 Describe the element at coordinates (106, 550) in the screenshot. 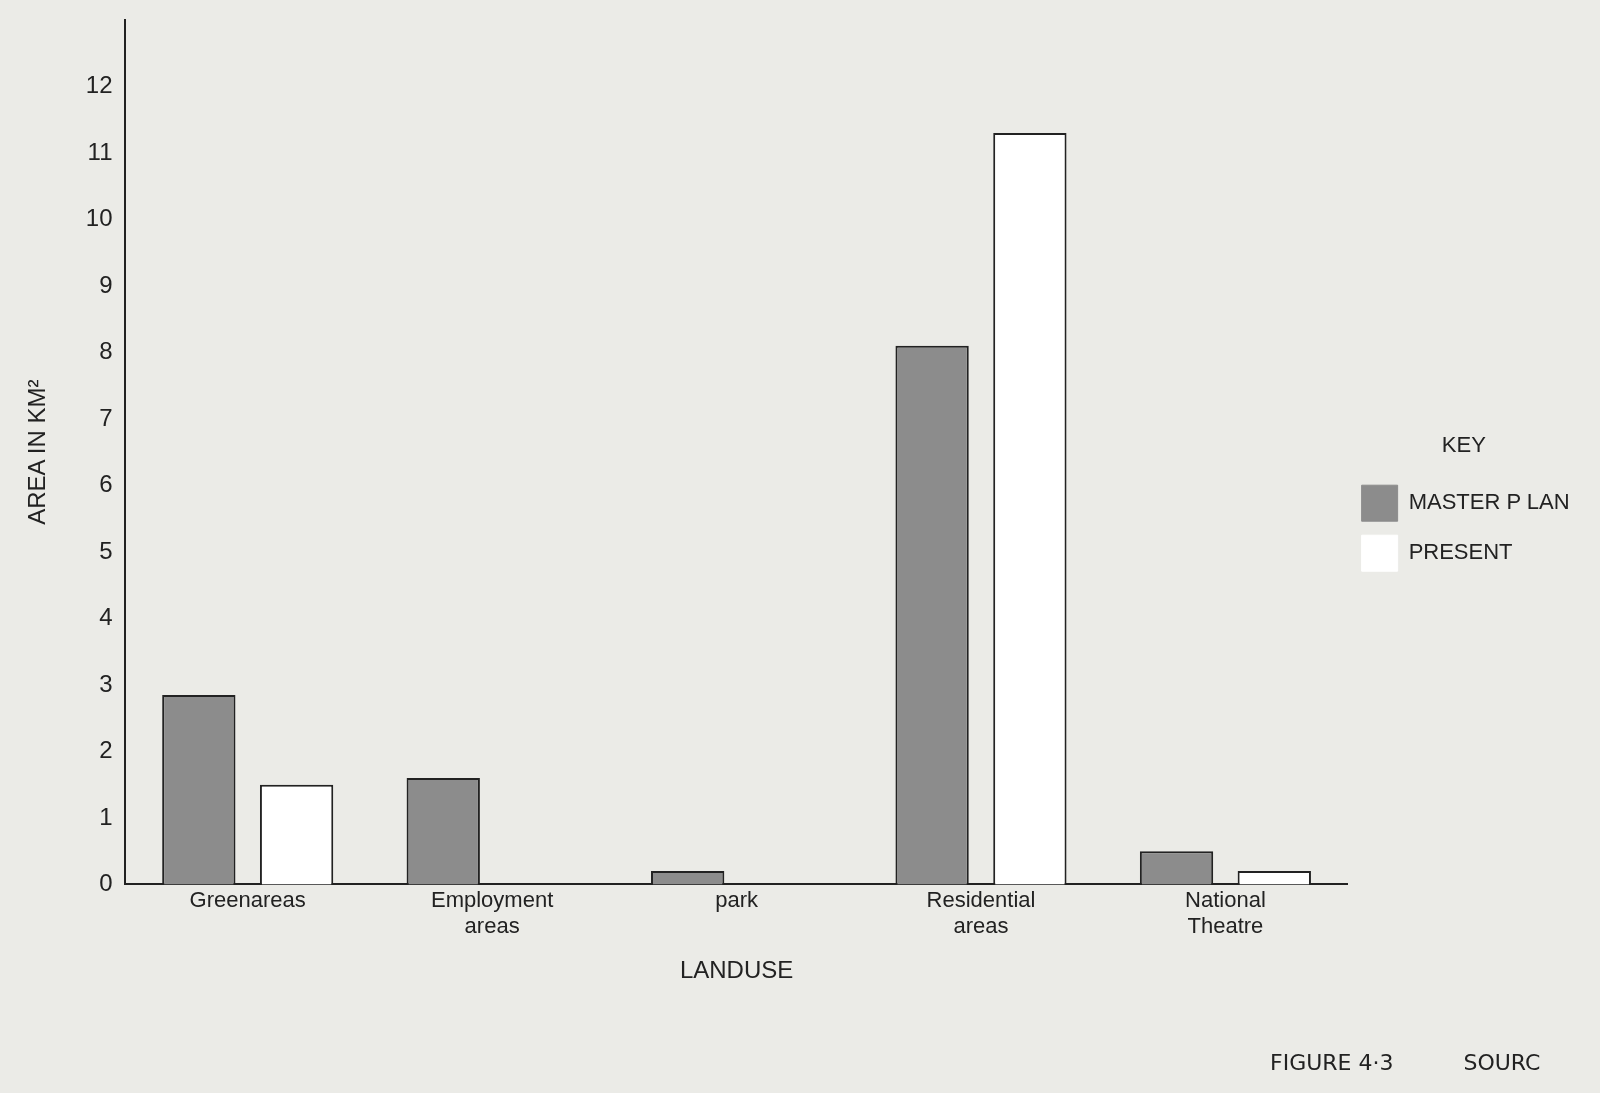

I see `y-tick-label: 5` at that location.